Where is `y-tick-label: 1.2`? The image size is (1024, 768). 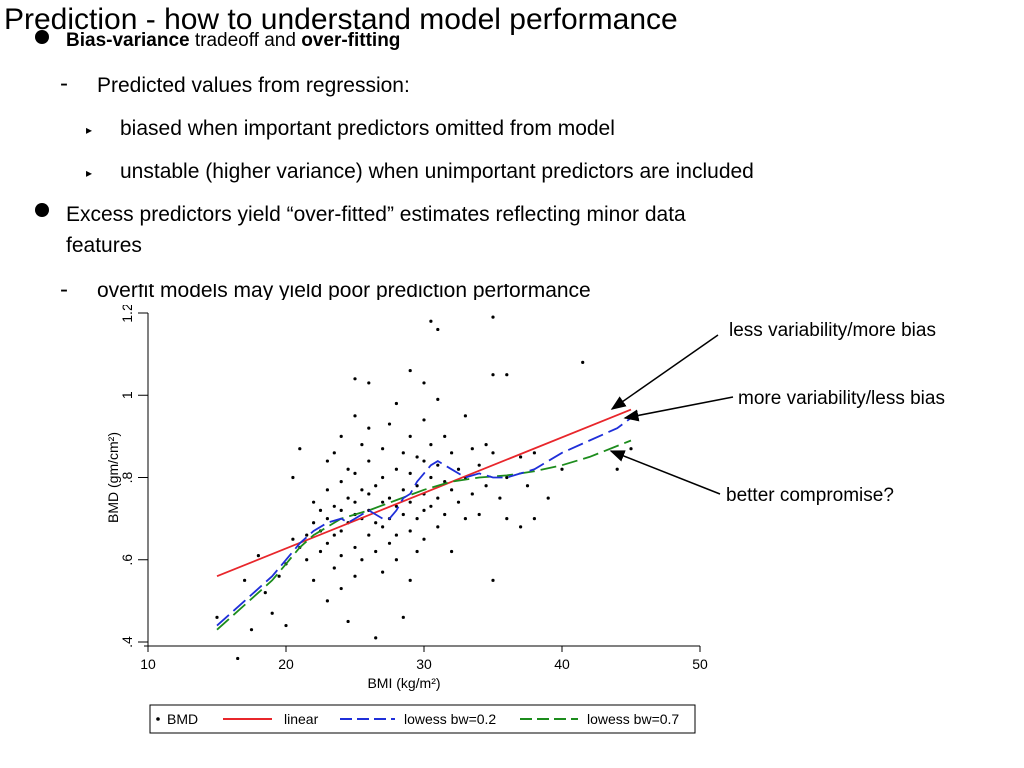
y-tick-label: 1.2 is located at coordinates (127, 314).